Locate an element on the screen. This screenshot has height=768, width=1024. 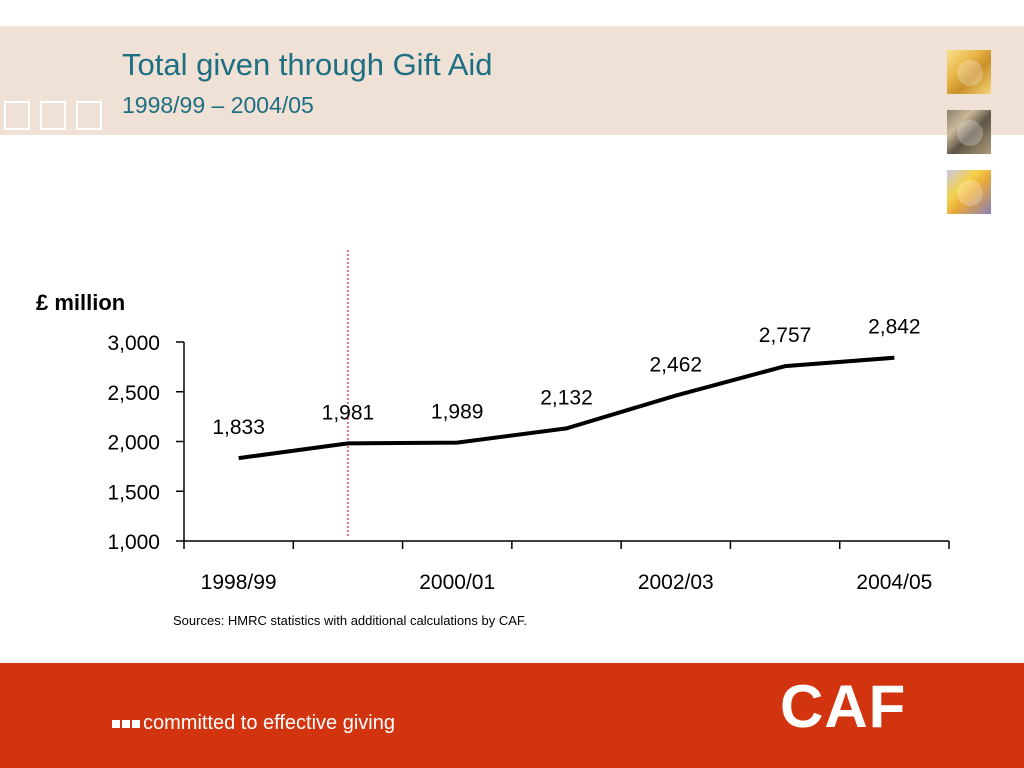
y-tick-label: 2,000 is located at coordinates (133, 443).